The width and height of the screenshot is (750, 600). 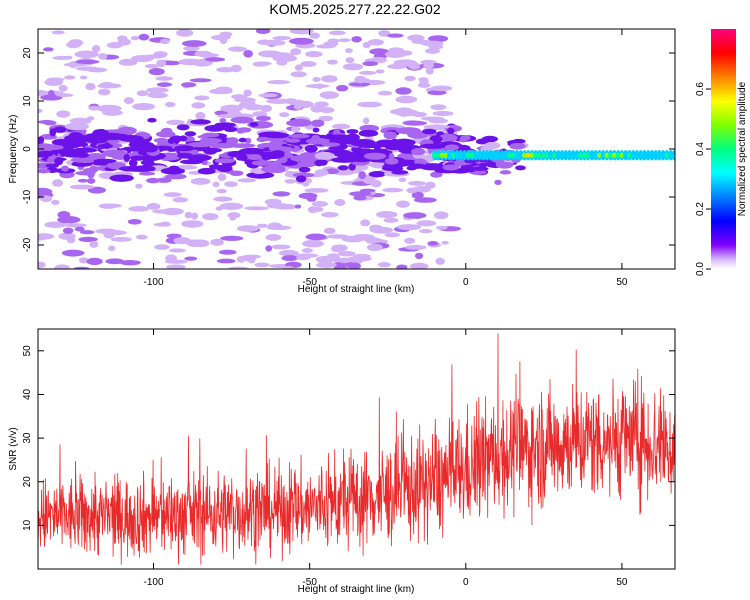 I want to click on spectrogram-y-axis-label: Frequency (Hz), so click(x=13, y=149).